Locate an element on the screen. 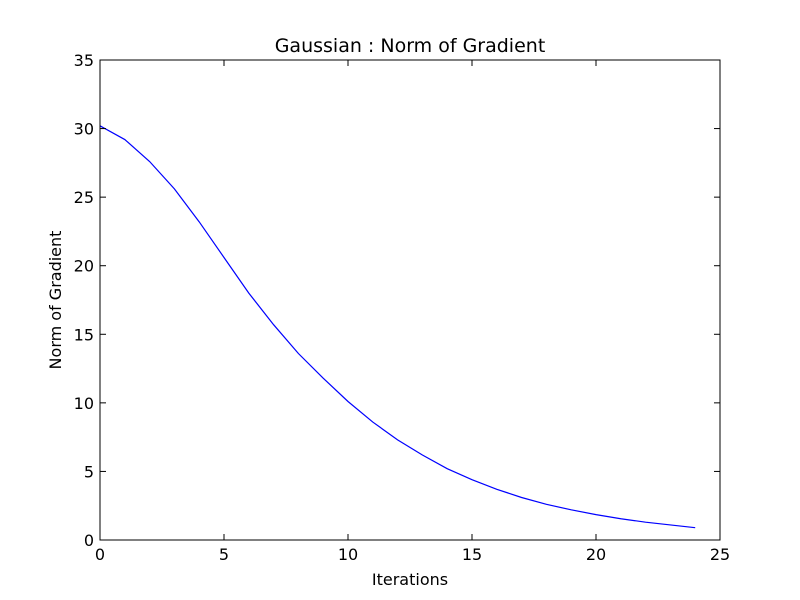  y-tick-label: 10 is located at coordinates (84, 403).